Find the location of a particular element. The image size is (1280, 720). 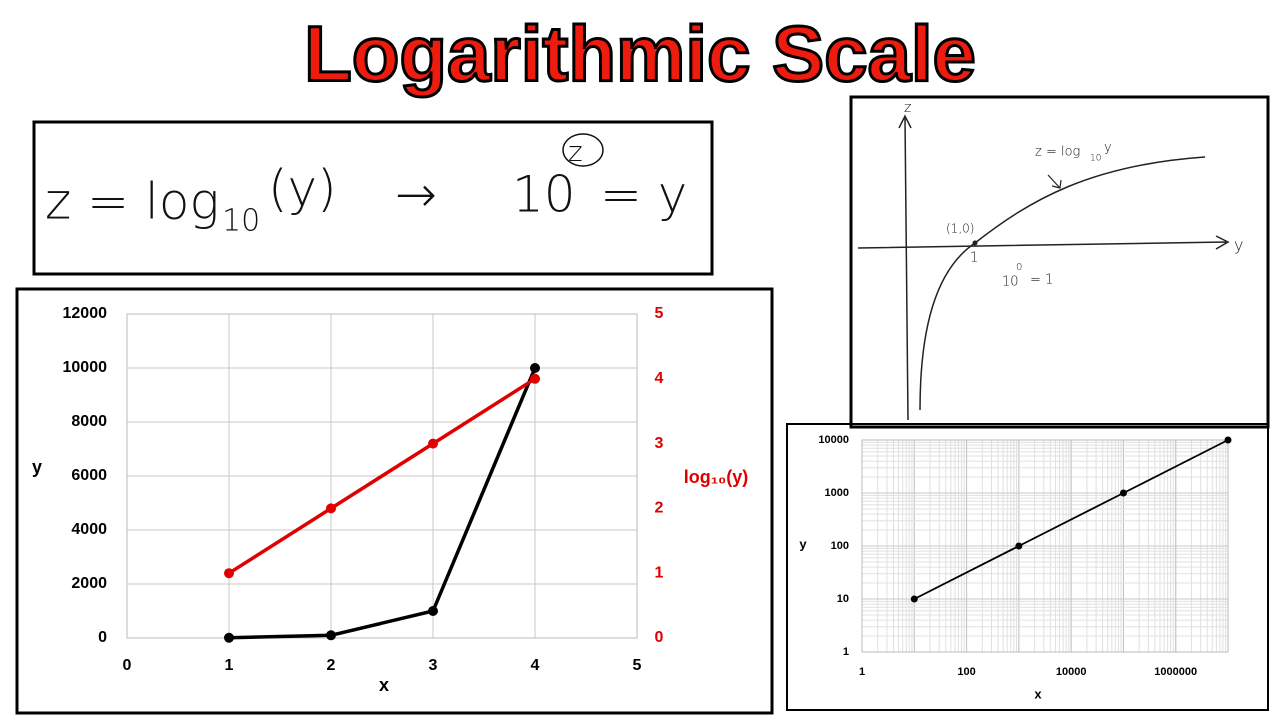

sketch-point is located at coordinates (975, 243).